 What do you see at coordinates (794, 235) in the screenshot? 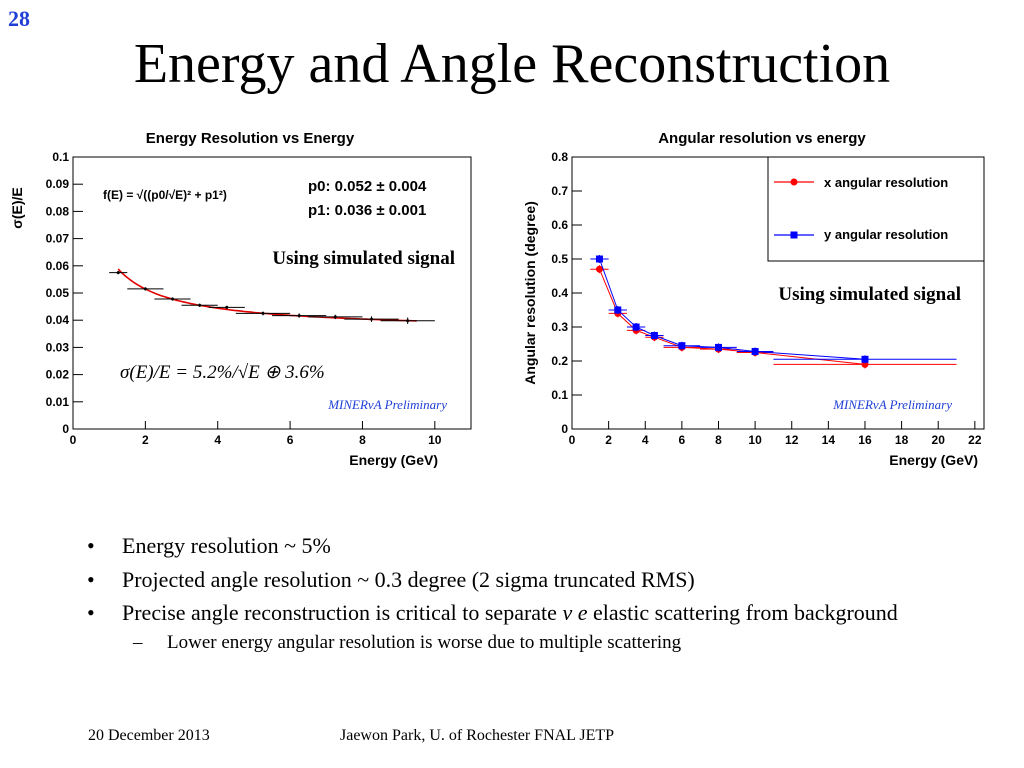
I see `legend-marker-y` at bounding box center [794, 235].